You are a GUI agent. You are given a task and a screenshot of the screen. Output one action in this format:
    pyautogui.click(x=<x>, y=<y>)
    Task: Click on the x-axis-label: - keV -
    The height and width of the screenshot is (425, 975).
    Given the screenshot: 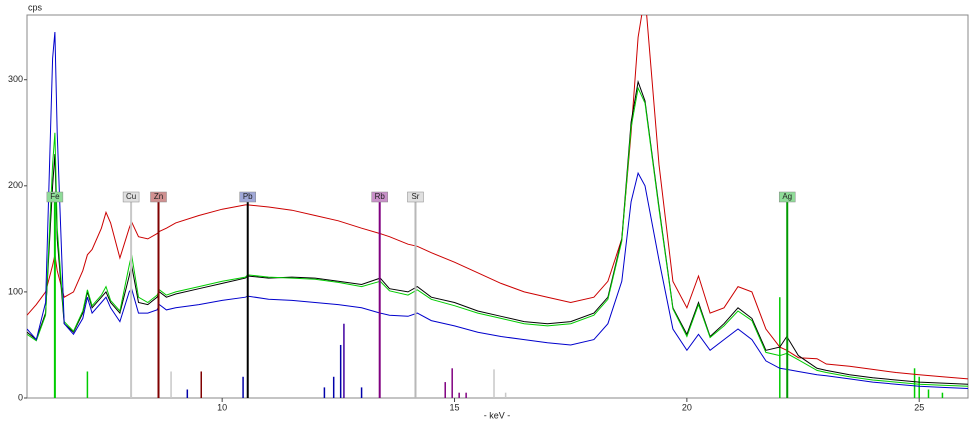 What is the action you would take?
    pyautogui.click(x=497, y=415)
    